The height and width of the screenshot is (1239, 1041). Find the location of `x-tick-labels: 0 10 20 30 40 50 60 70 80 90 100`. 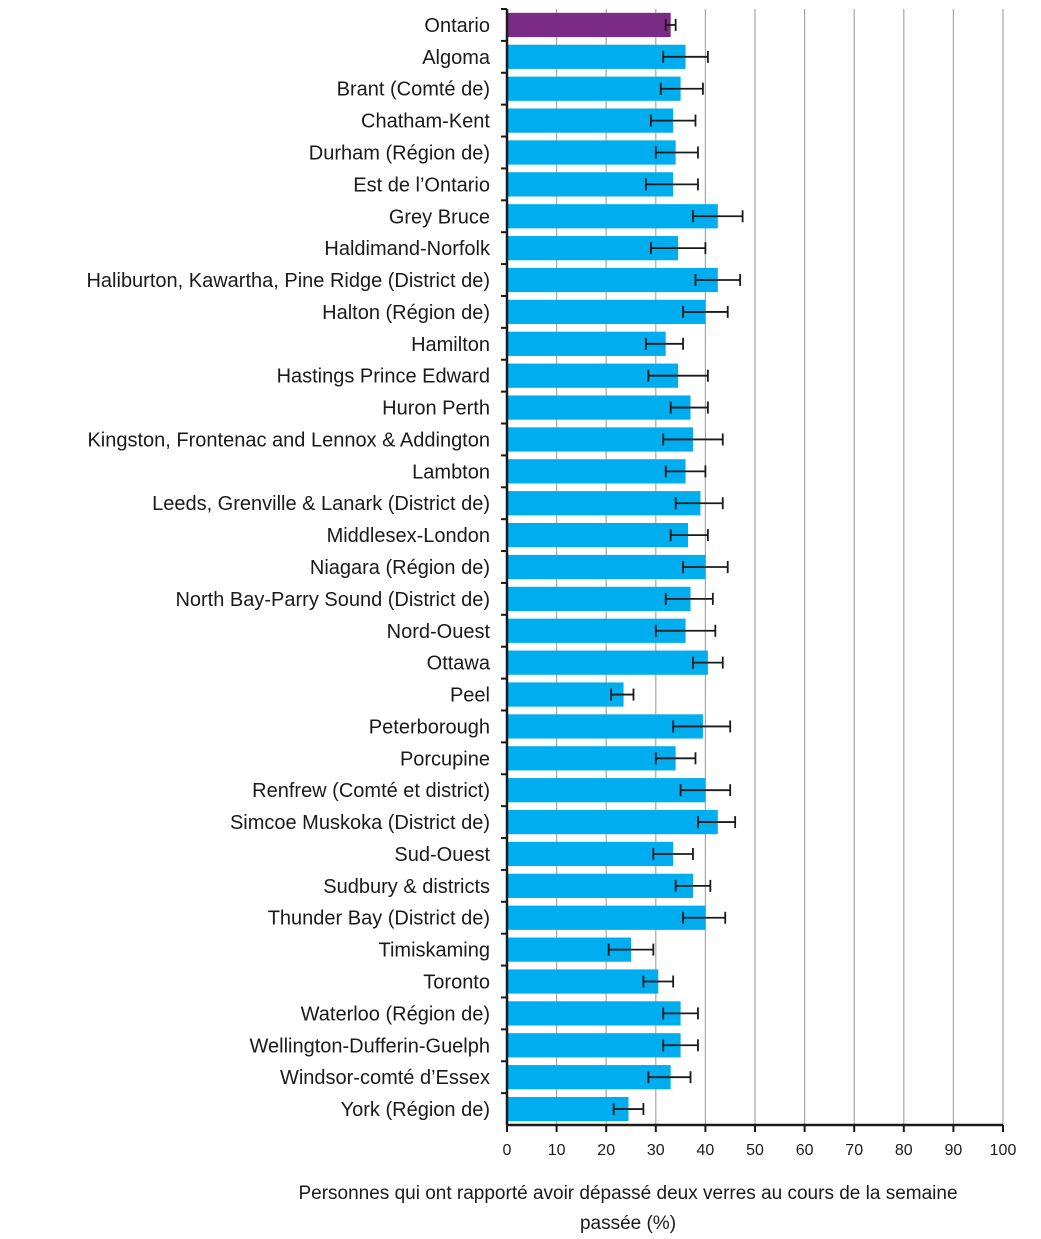

x-tick-labels: 0 10 20 30 40 50 60 70 80 90 100 is located at coordinates (760, 1150).